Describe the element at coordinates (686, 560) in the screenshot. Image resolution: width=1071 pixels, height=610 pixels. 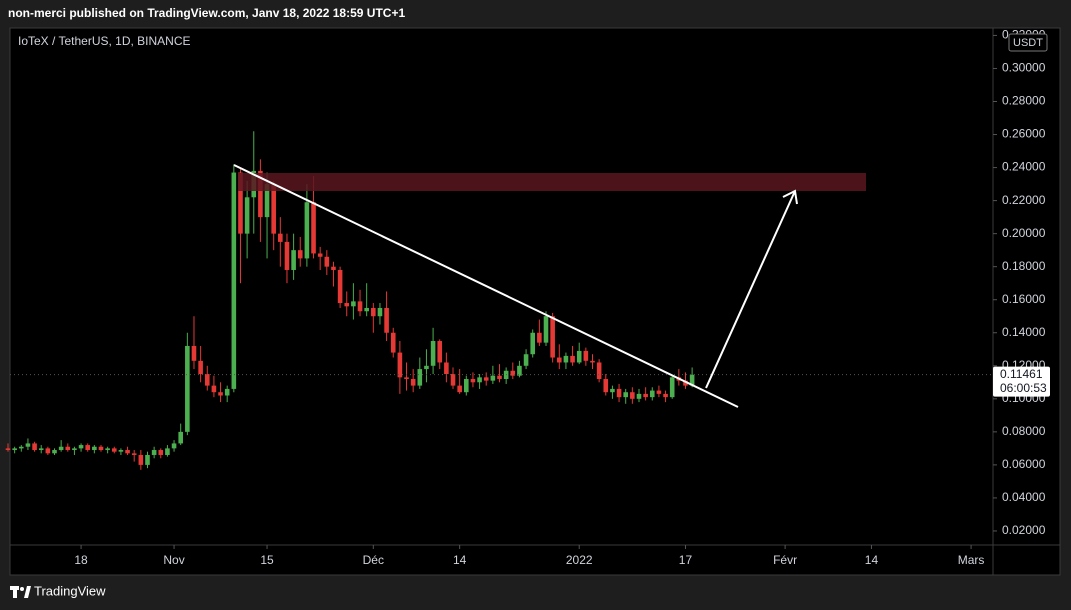
I see `x-tick-label: 17` at that location.